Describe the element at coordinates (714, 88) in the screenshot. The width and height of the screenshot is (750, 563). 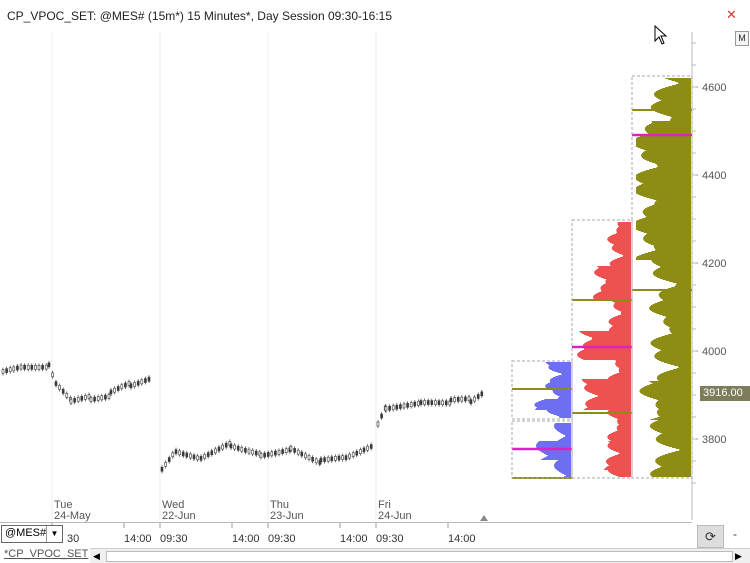
I see `price-tick-4600: 4600` at that location.